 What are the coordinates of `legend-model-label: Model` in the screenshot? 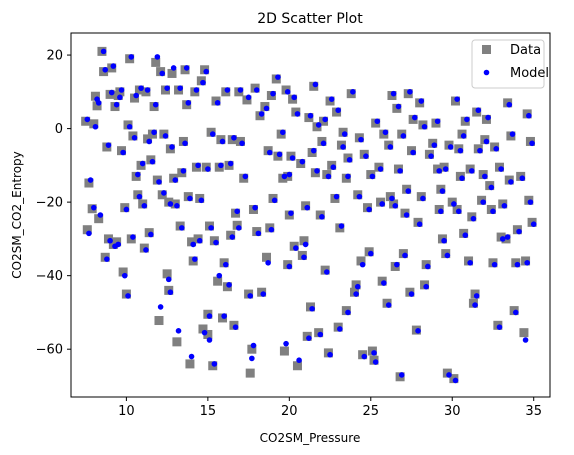 It's located at (529, 73).